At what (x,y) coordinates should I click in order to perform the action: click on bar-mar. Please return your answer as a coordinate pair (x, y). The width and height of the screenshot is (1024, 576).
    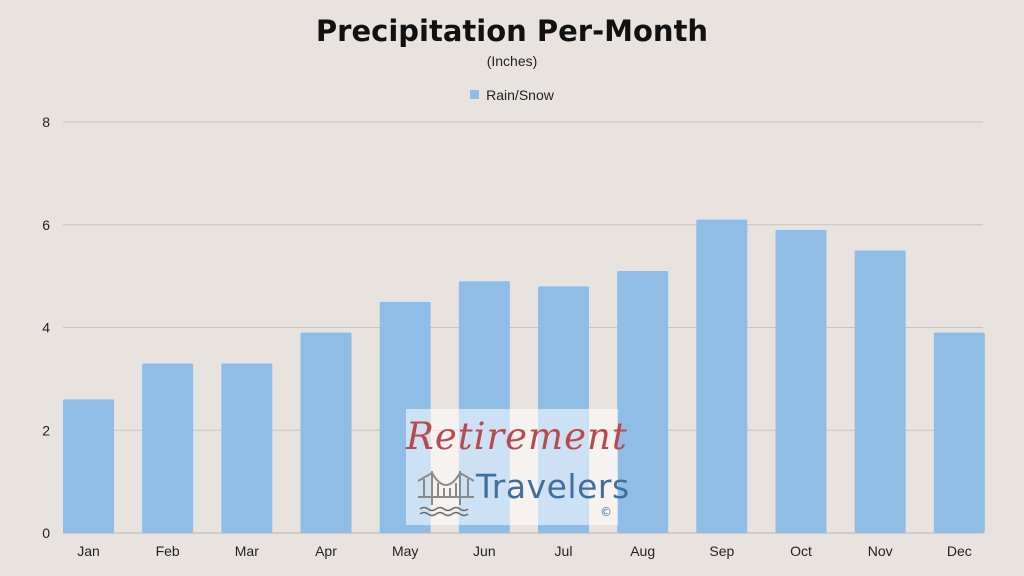
    Looking at the image, I should click on (247, 448).